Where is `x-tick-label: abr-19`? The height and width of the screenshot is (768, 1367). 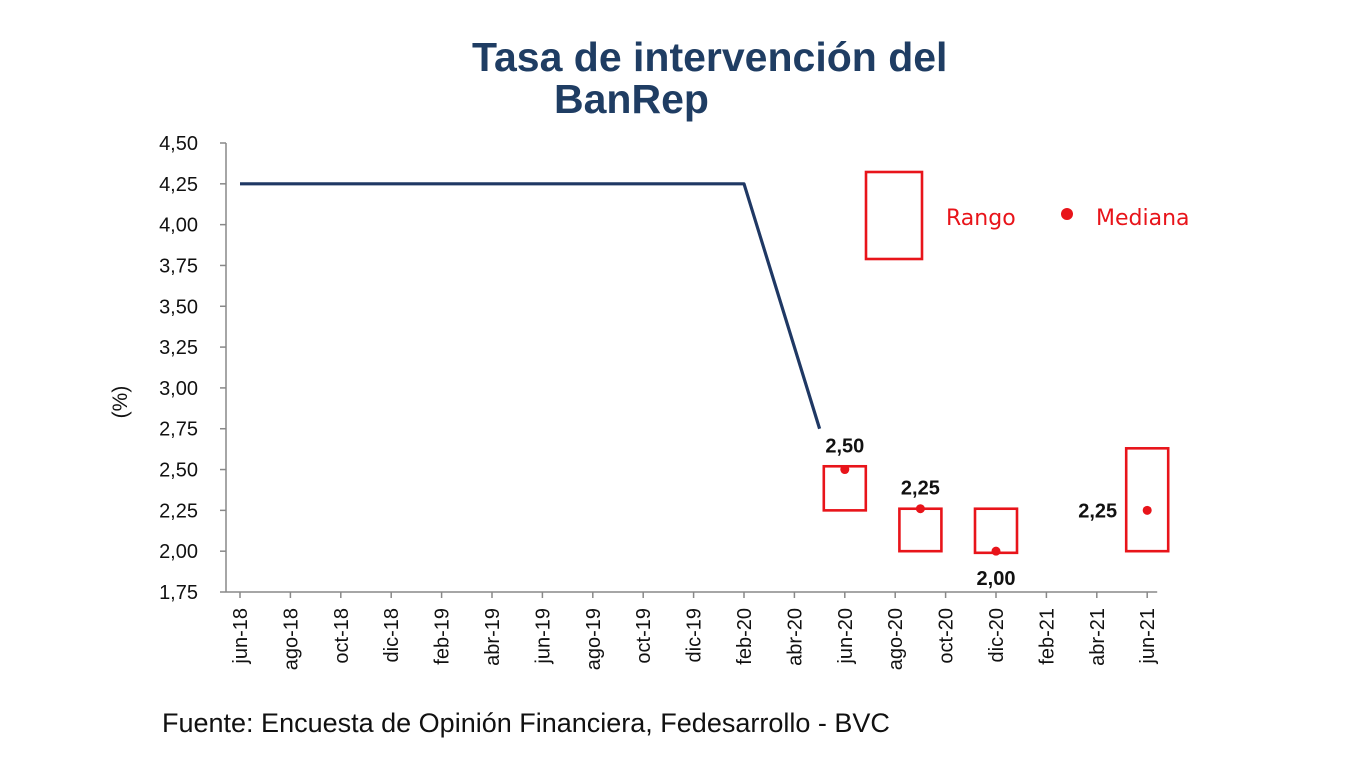 x-tick-label: abr-19 is located at coordinates (493, 637).